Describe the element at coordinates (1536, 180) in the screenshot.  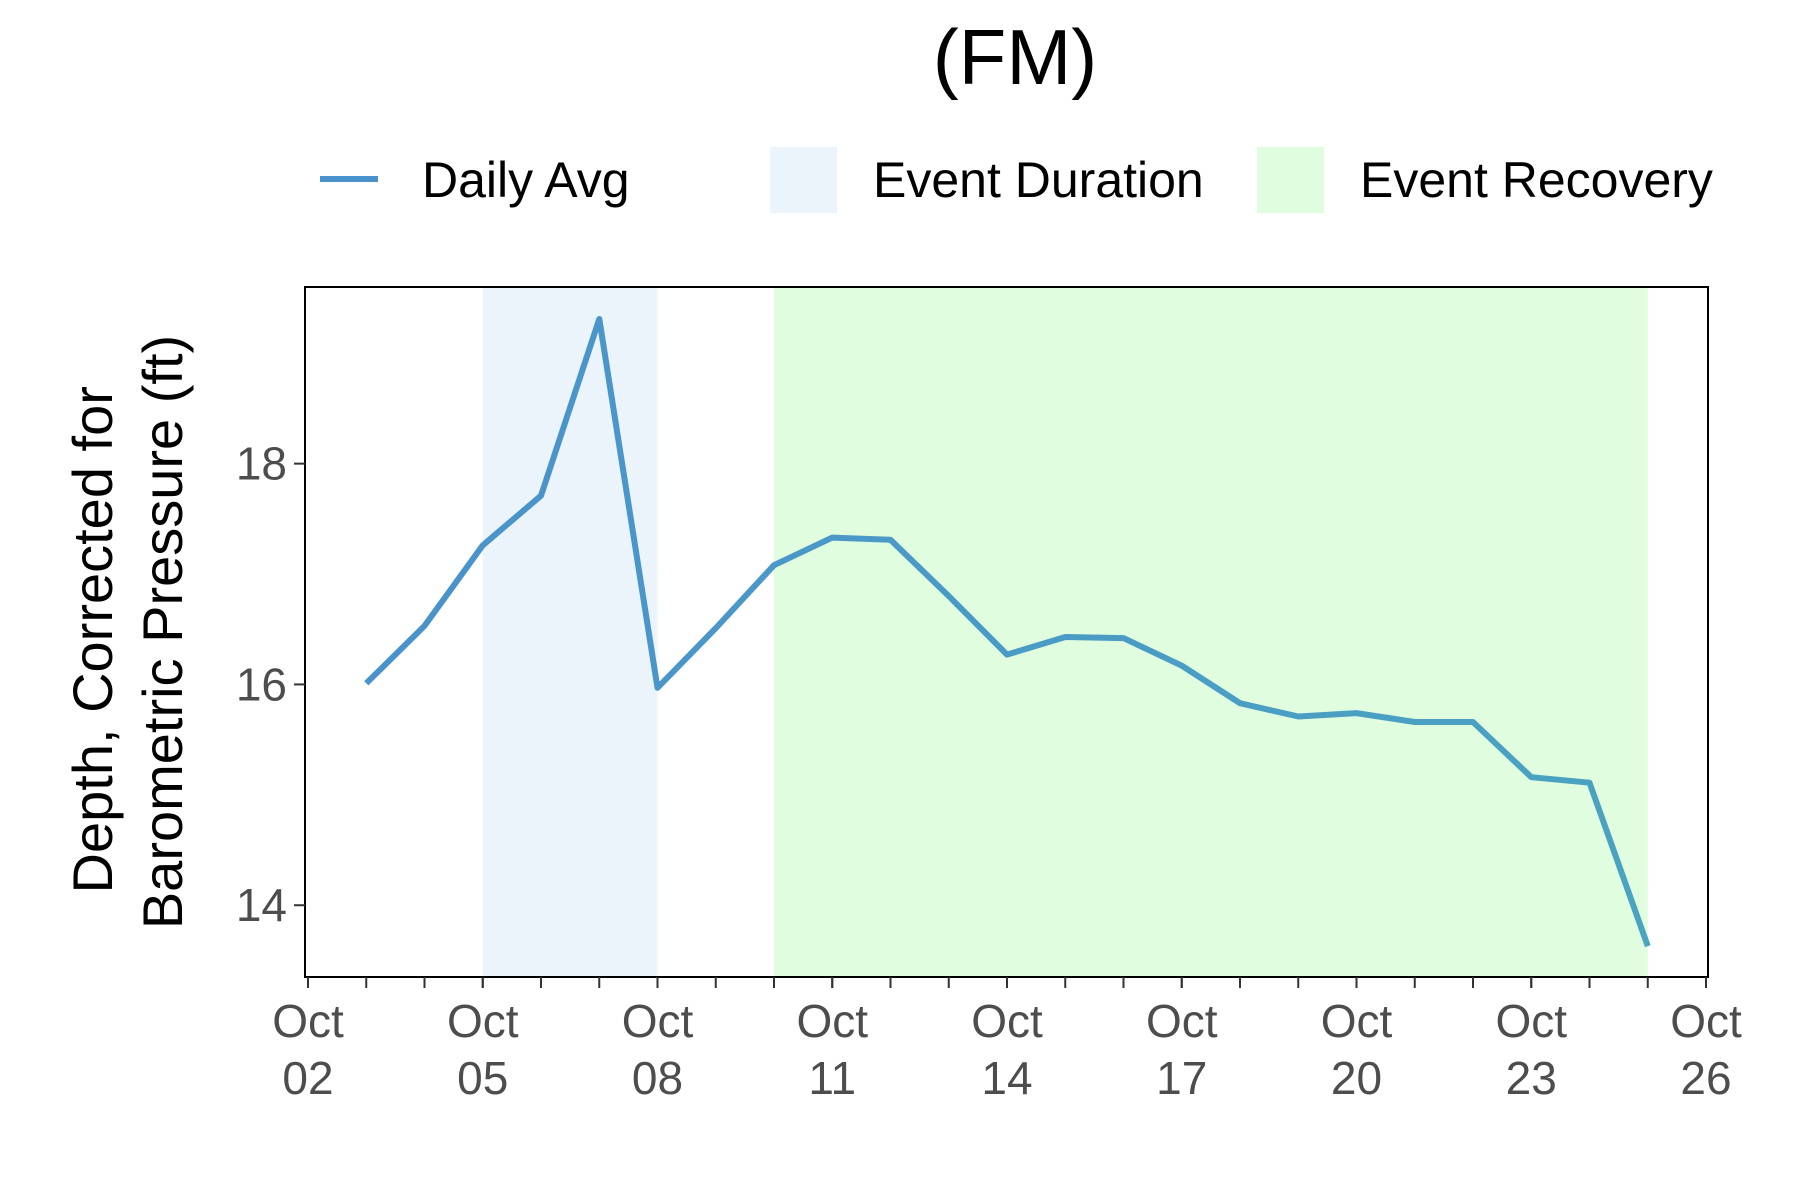
I see `legend-label: Event Recovery` at that location.